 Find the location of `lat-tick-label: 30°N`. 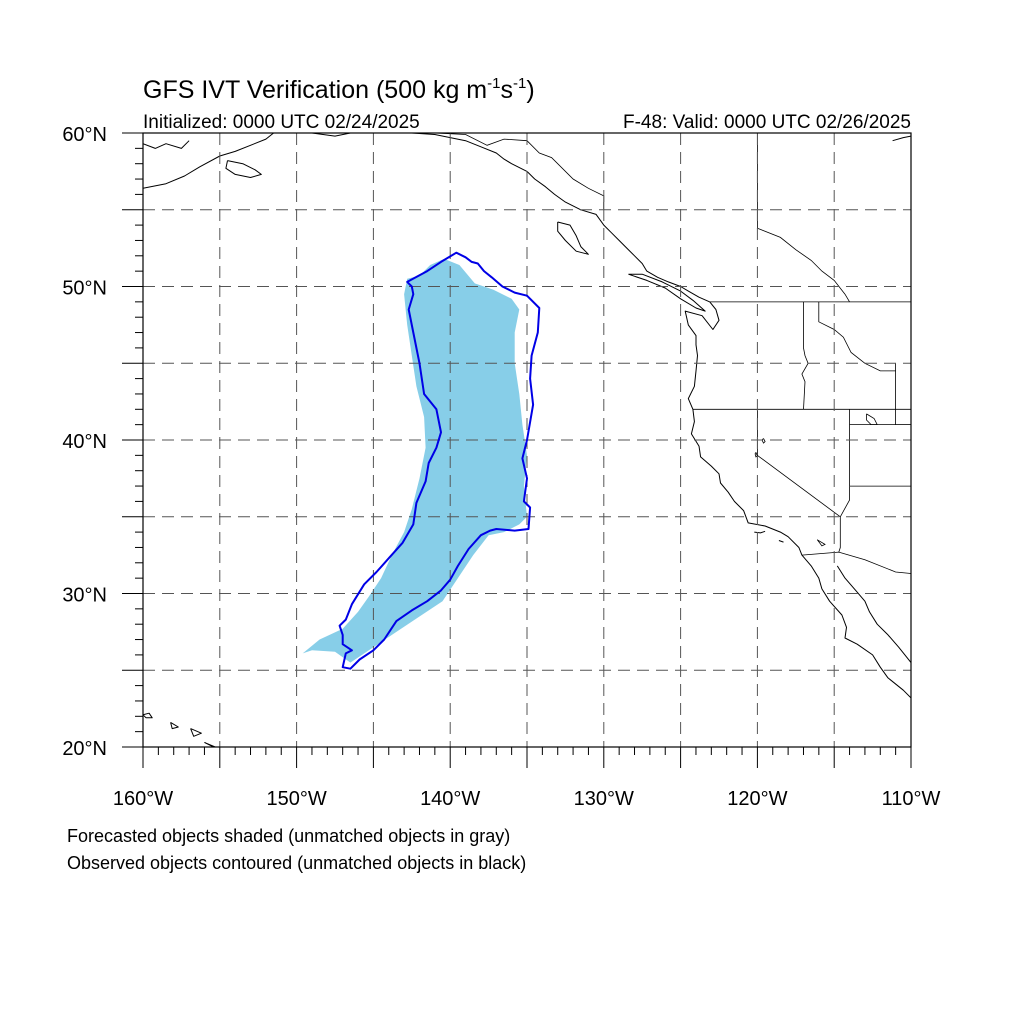

lat-tick-label: 30°N is located at coordinates (84, 596).